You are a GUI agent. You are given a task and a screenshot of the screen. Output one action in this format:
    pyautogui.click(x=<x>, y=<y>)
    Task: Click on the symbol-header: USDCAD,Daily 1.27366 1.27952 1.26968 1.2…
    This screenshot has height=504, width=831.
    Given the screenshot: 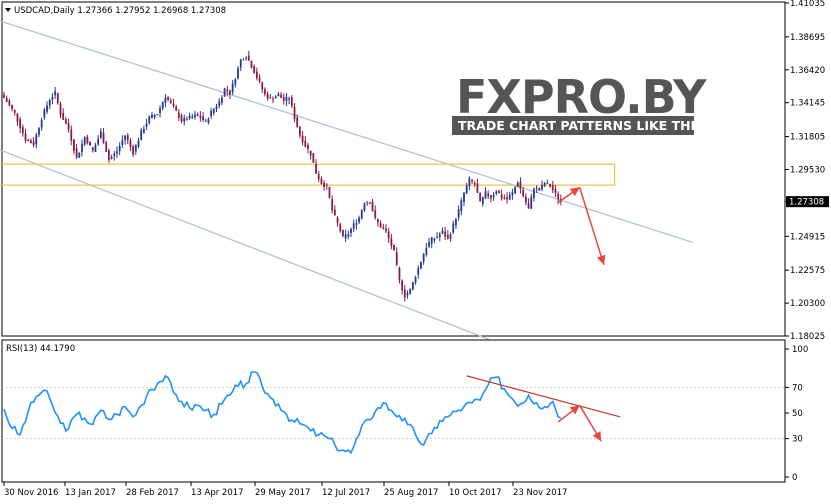 What is the action you would take?
    pyautogui.click(x=115, y=11)
    